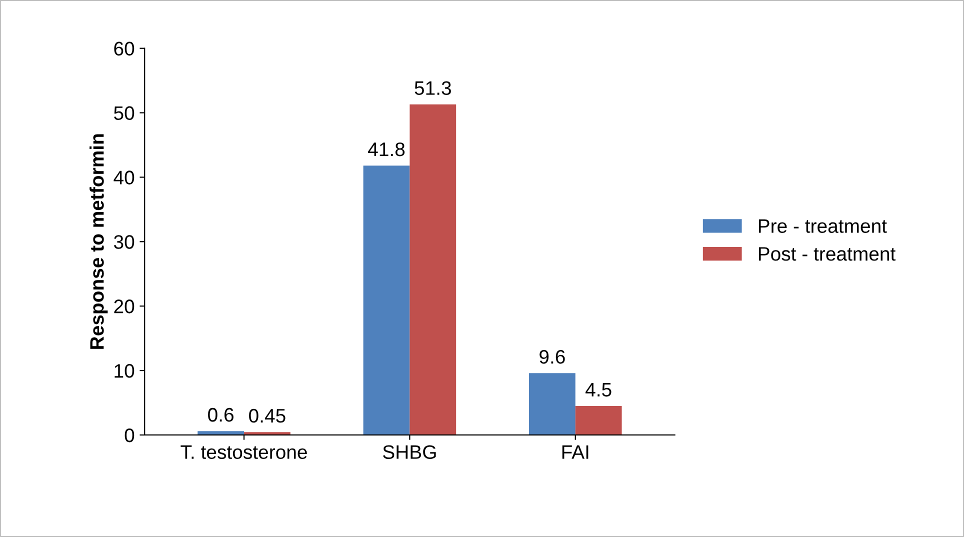  Describe the element at coordinates (243, 452) in the screenshot. I see `x-tick-label: T. testosterone` at that location.